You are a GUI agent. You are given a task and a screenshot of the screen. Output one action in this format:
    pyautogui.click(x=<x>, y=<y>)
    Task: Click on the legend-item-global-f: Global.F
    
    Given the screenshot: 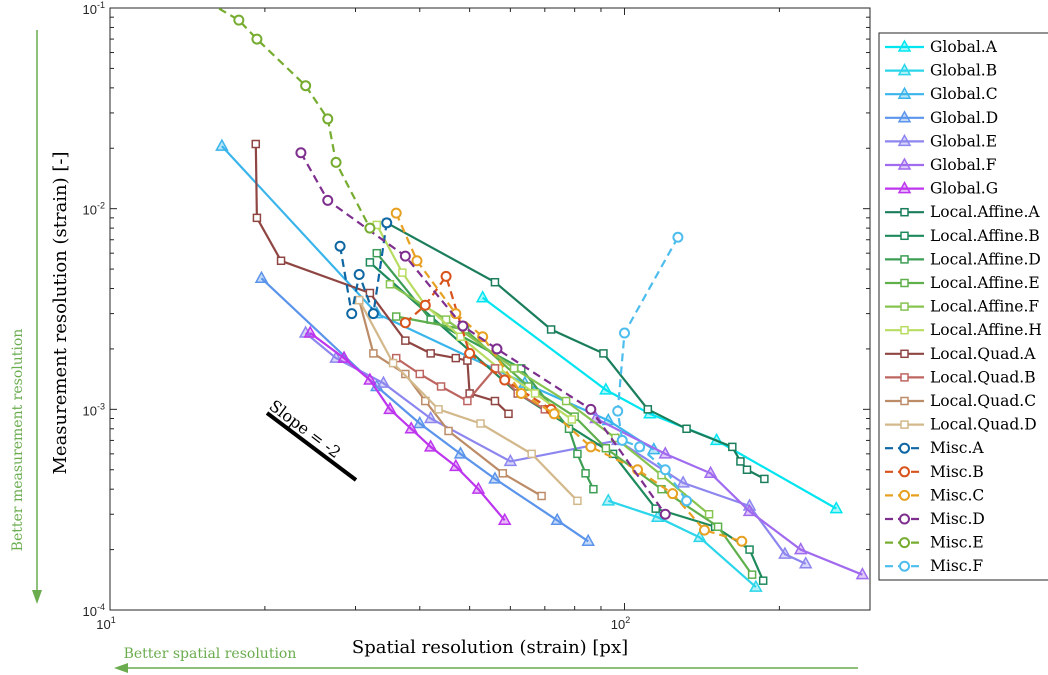 What is the action you would take?
    pyautogui.click(x=941, y=165)
    